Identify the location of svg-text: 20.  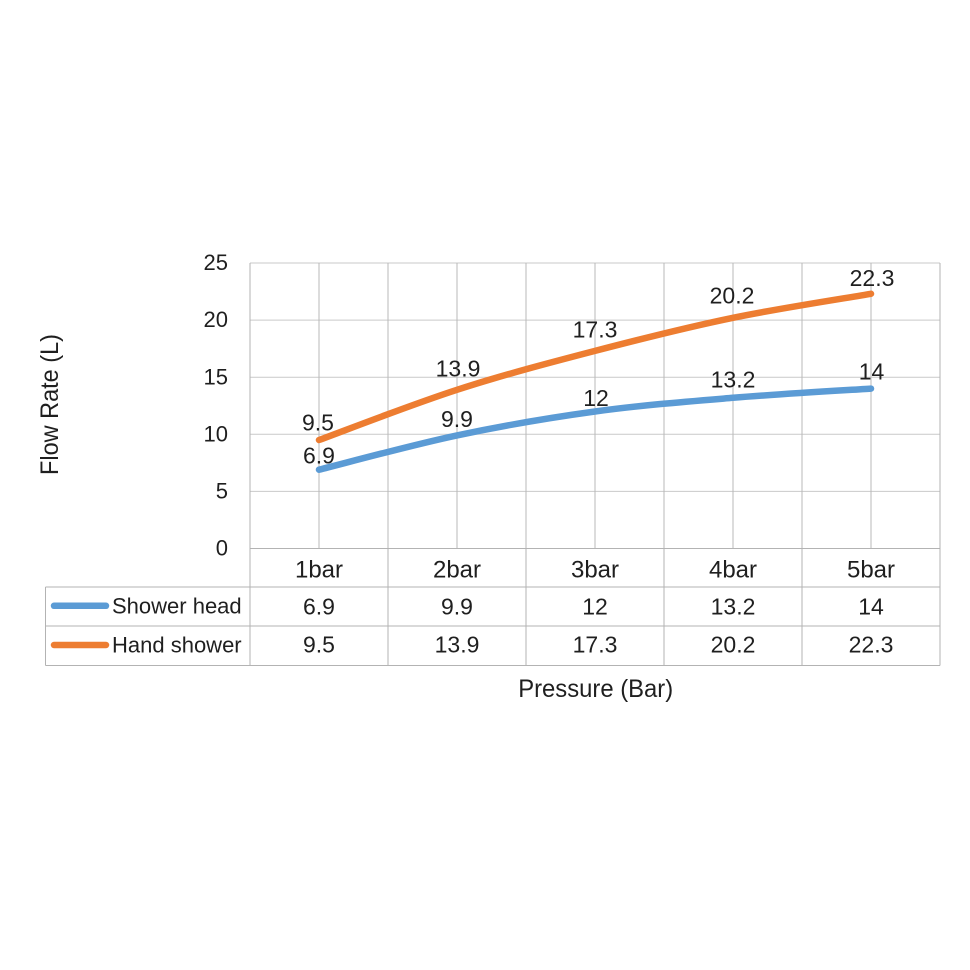
(216, 319).